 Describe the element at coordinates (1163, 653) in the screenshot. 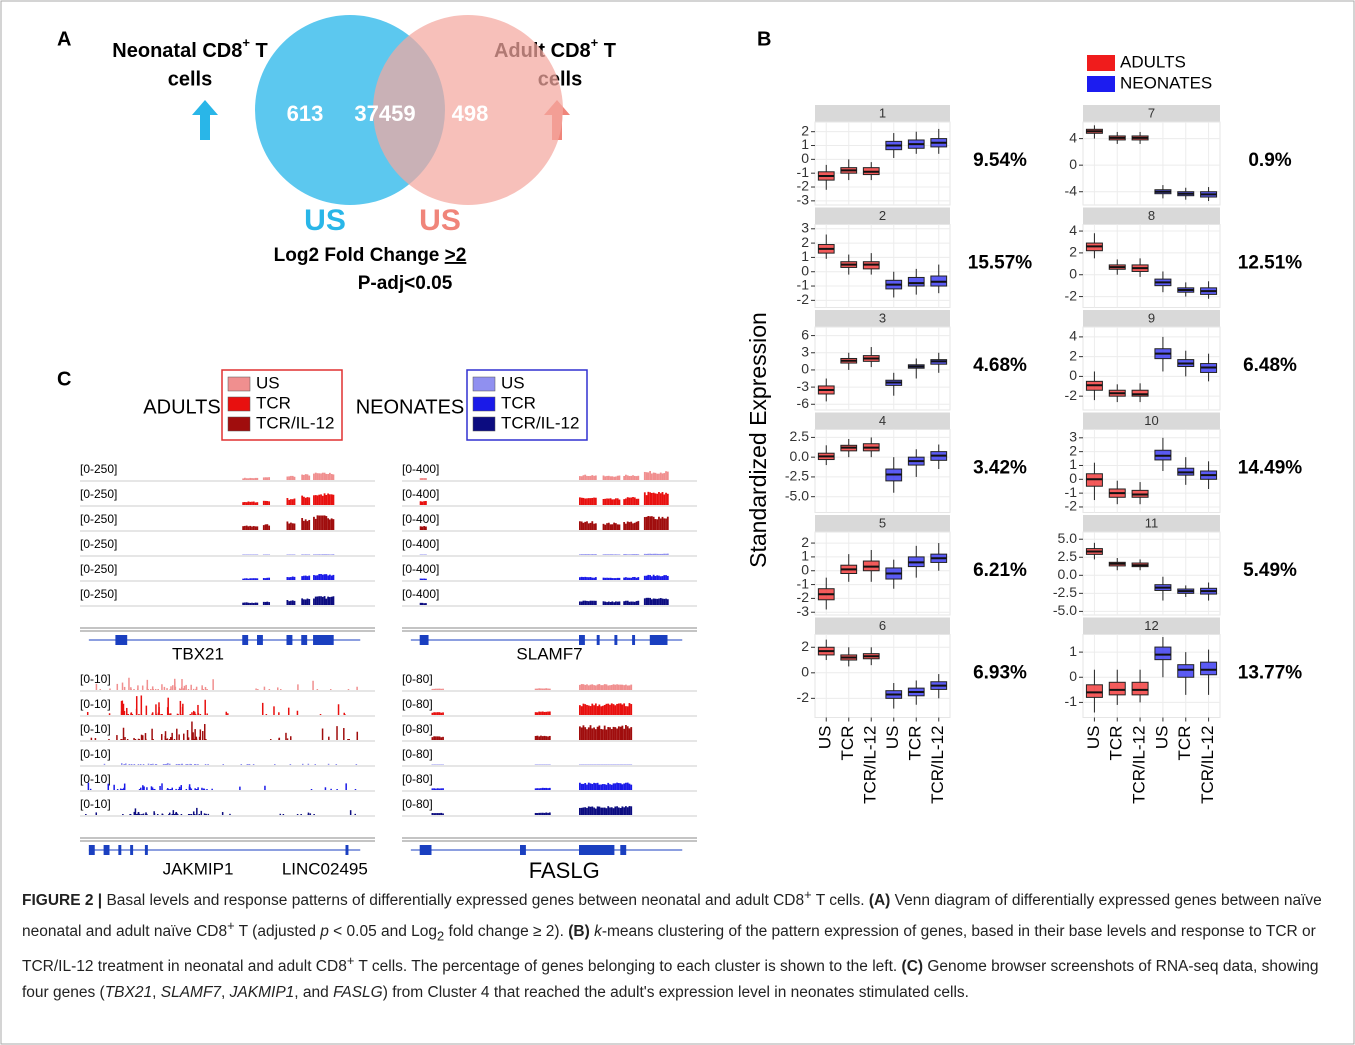

I see `box-body` at that location.